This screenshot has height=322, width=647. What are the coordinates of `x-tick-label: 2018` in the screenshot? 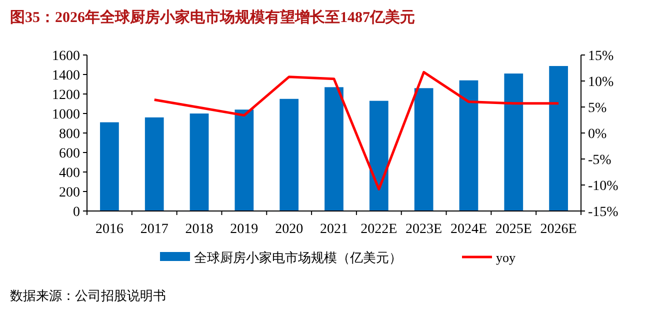 It's located at (199, 229).